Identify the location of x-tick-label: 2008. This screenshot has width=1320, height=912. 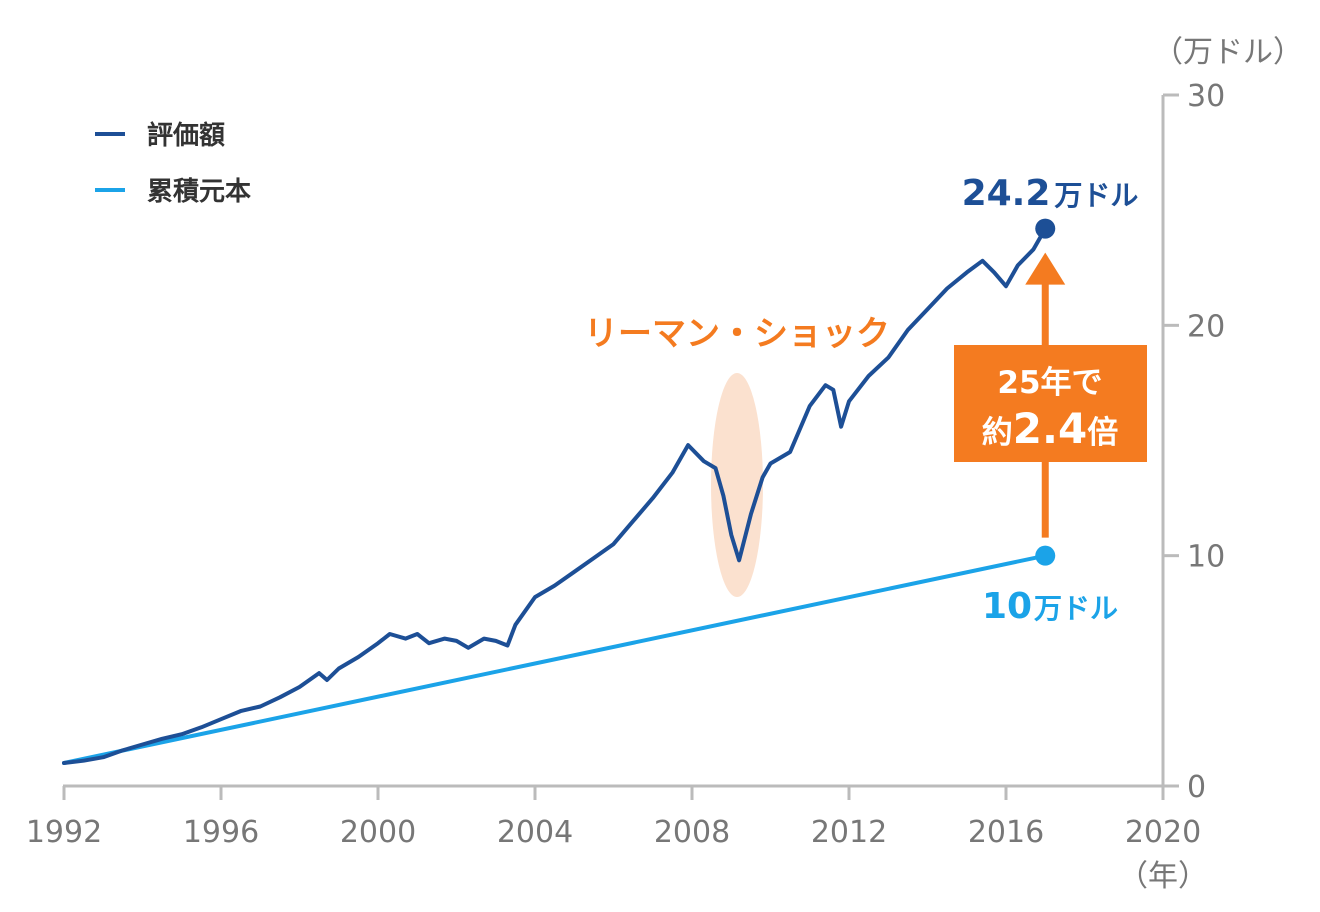
(692, 832).